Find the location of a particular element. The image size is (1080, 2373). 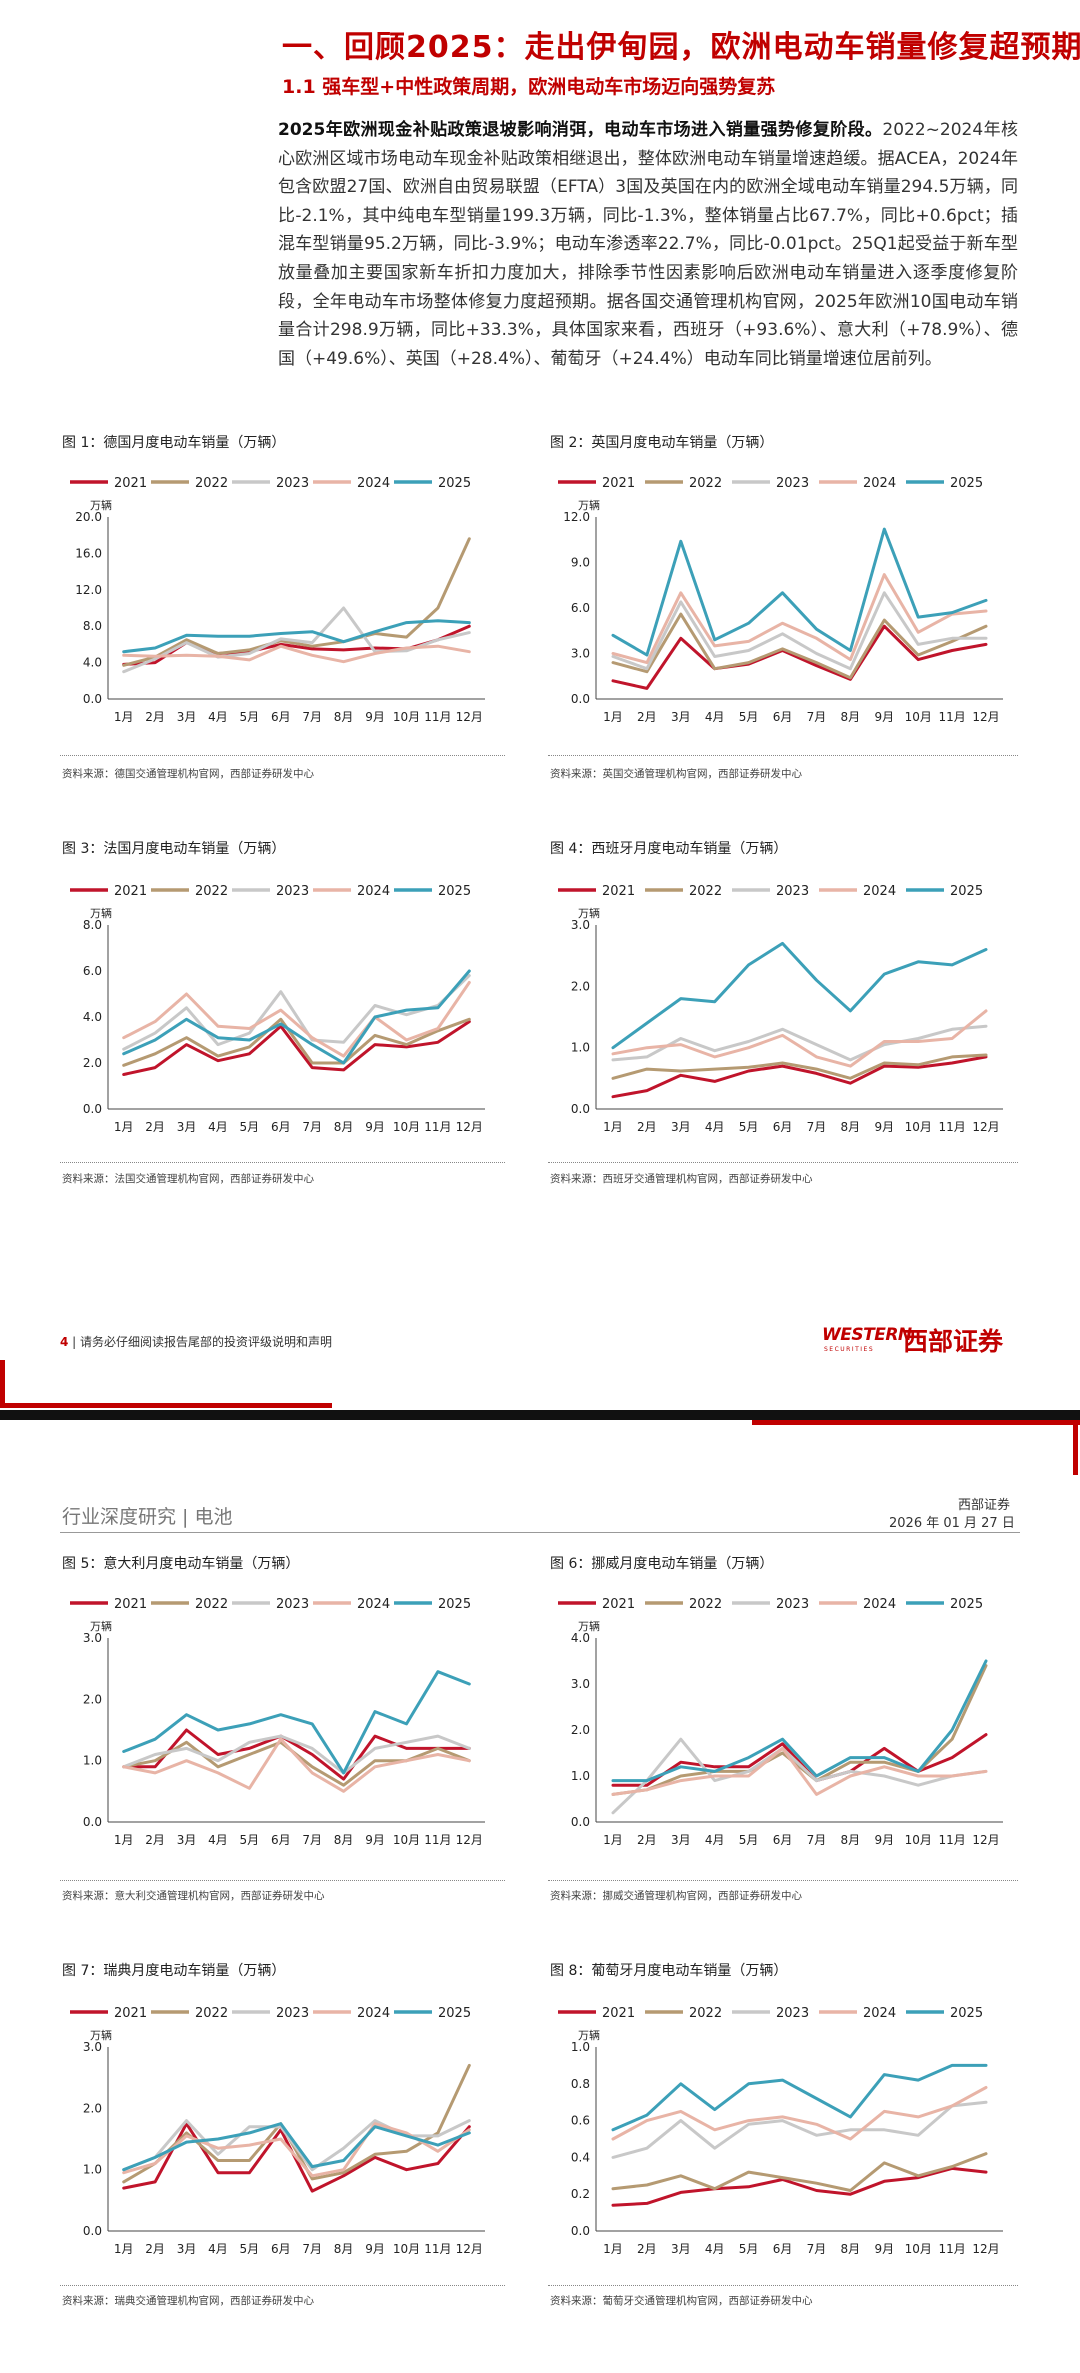

fig1-y-tick-label: 16.0 is located at coordinates (88, 553).